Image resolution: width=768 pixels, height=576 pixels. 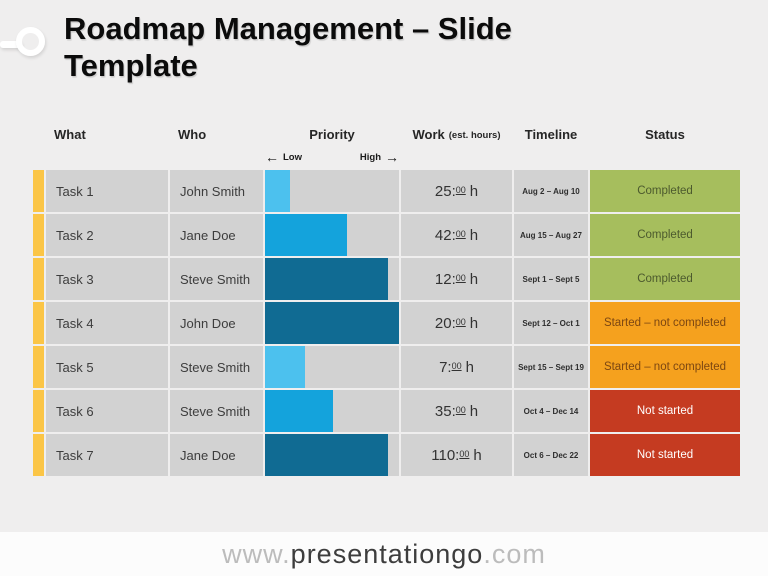 I want to click on priority-scale-low: ← Low, so click(x=283, y=157).